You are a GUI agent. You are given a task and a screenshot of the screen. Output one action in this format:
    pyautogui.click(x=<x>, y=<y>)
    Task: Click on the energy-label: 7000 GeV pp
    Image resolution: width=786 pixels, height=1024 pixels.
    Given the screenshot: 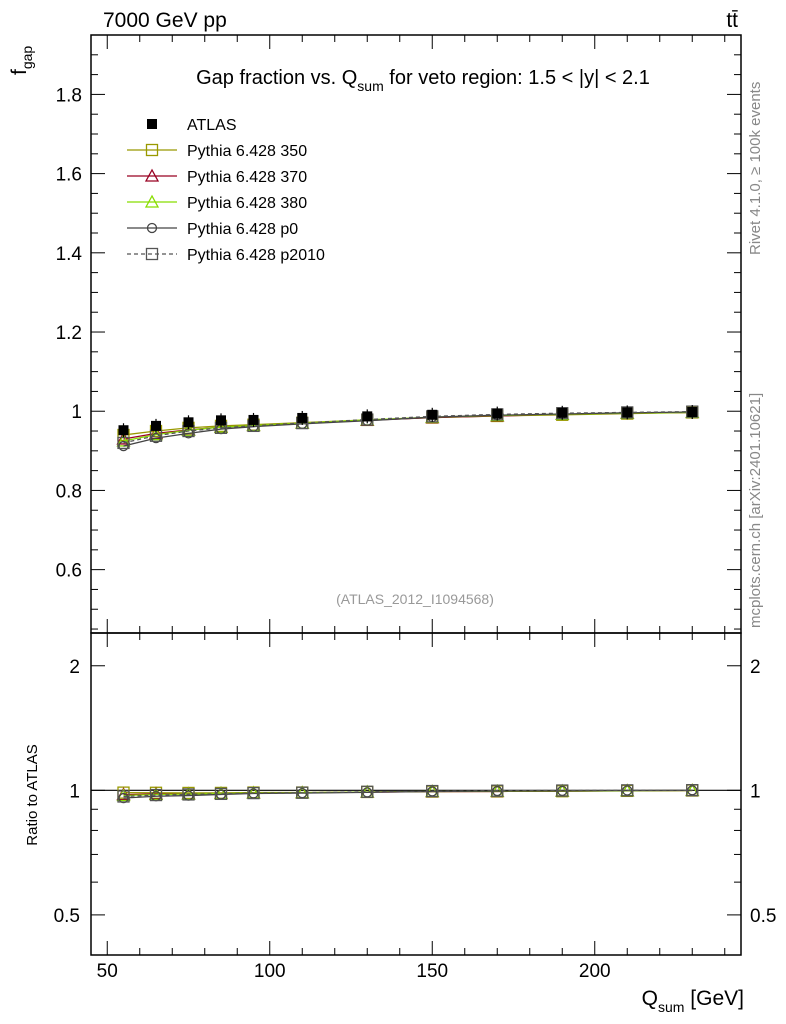 What is the action you would take?
    pyautogui.click(x=165, y=20)
    